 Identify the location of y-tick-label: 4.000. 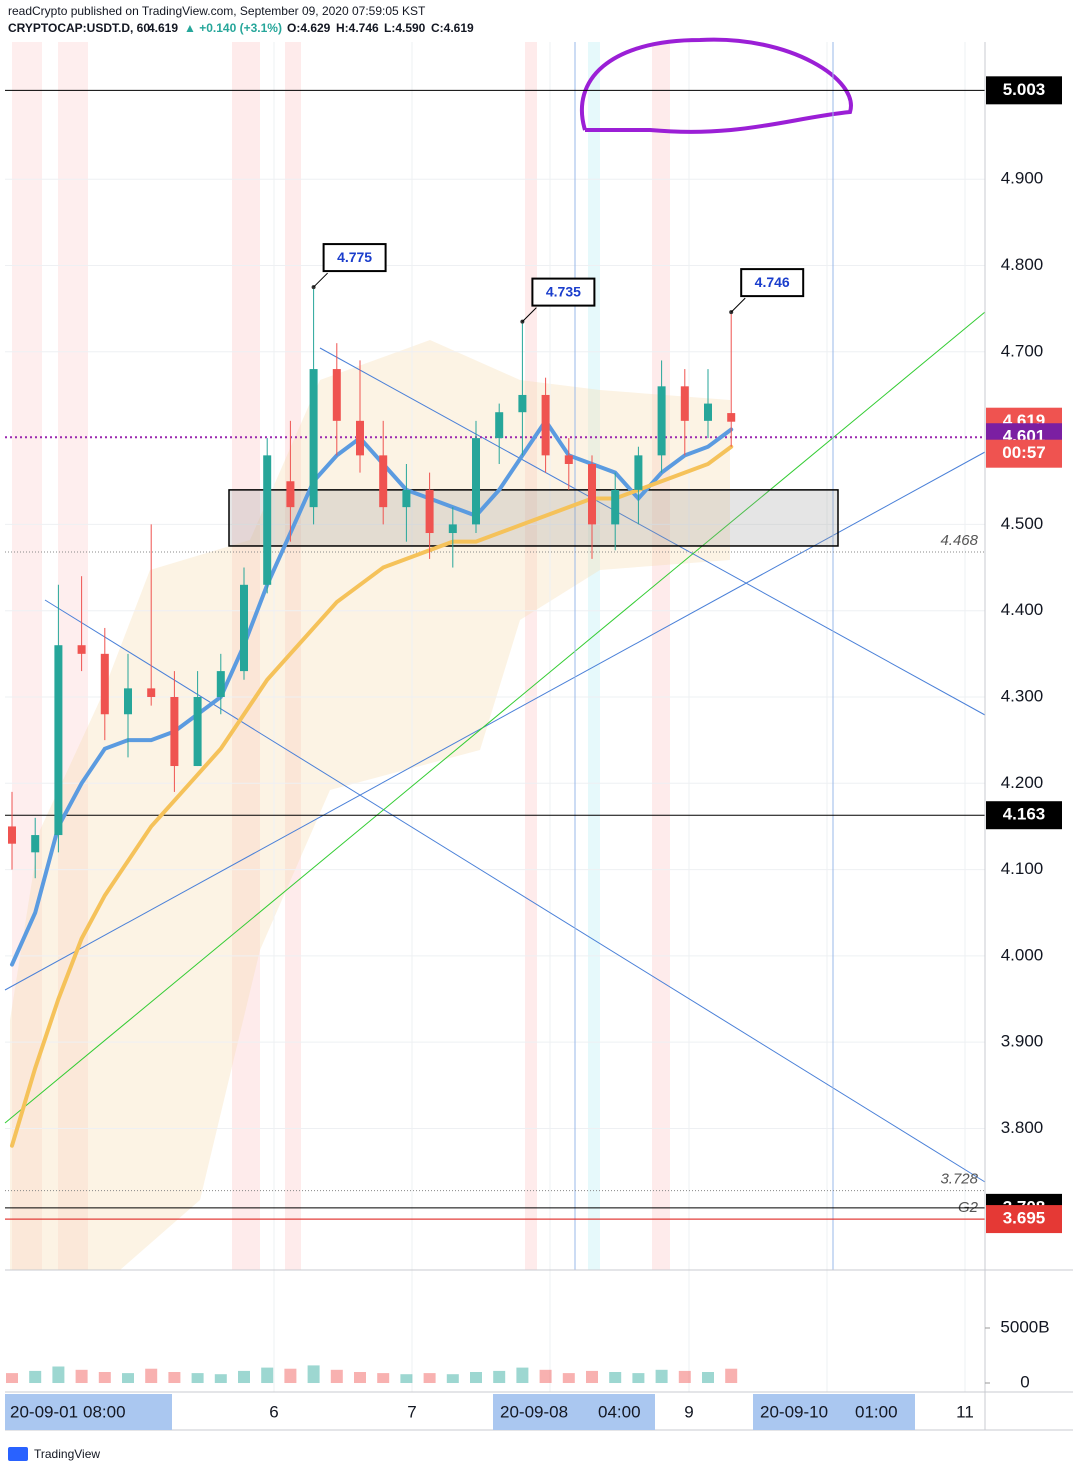
(1022, 954).